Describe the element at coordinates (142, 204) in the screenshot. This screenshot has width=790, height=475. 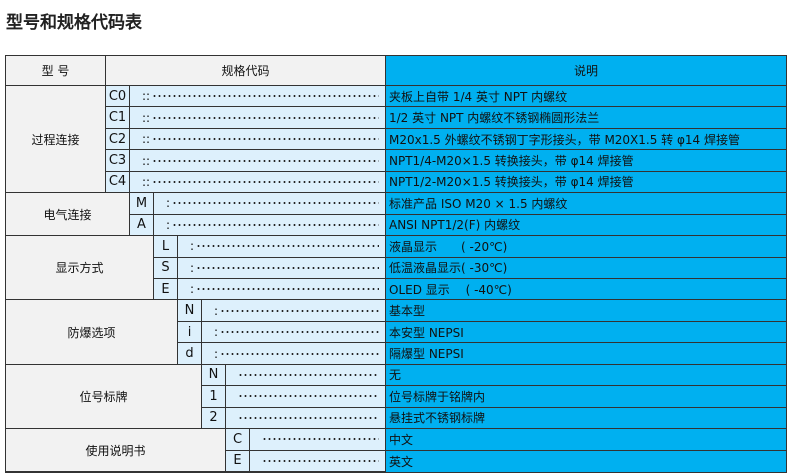
I see `spec-code: M` at that location.